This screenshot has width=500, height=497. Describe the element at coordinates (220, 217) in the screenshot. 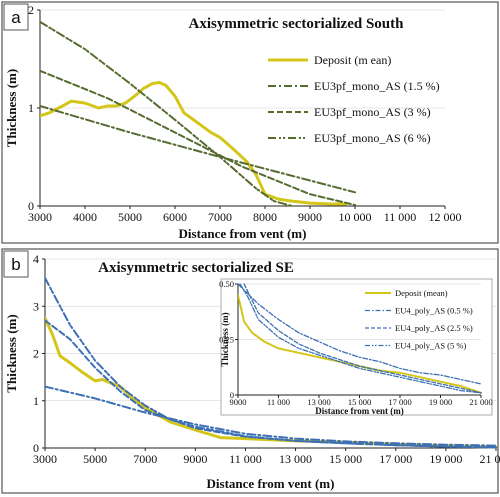

I see `panel-a-x-tick-label: 7000` at that location.